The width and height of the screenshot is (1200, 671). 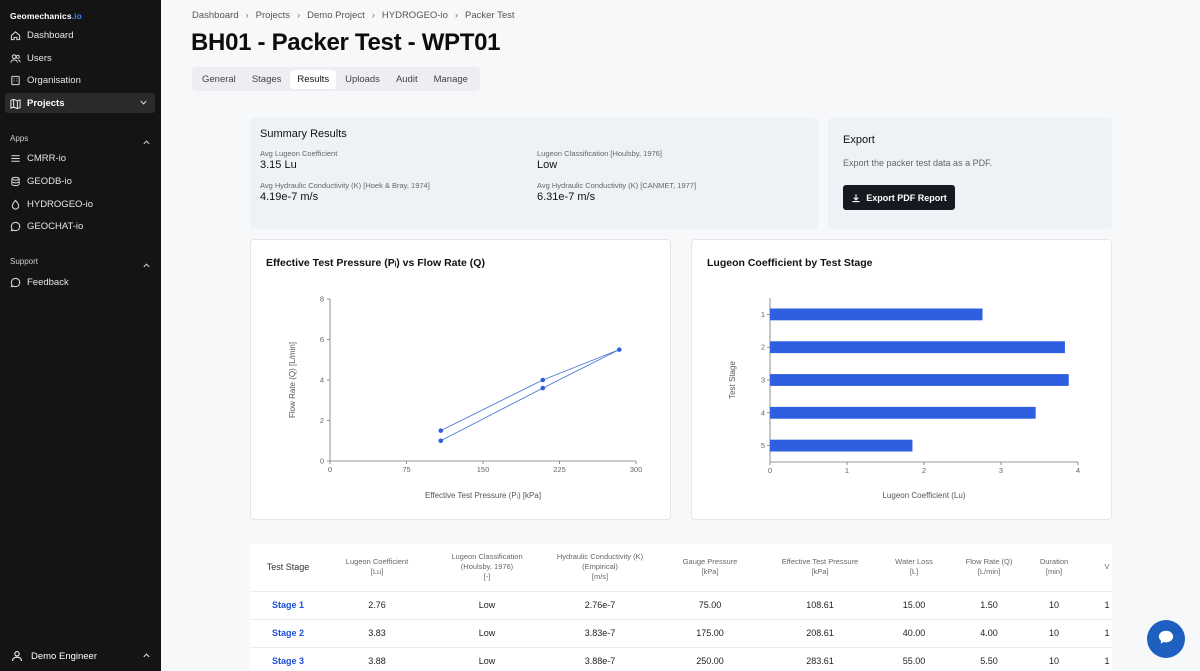 What do you see at coordinates (820, 567) in the screenshot?
I see `column-header: Effective Test Pressure [kPa]` at bounding box center [820, 567].